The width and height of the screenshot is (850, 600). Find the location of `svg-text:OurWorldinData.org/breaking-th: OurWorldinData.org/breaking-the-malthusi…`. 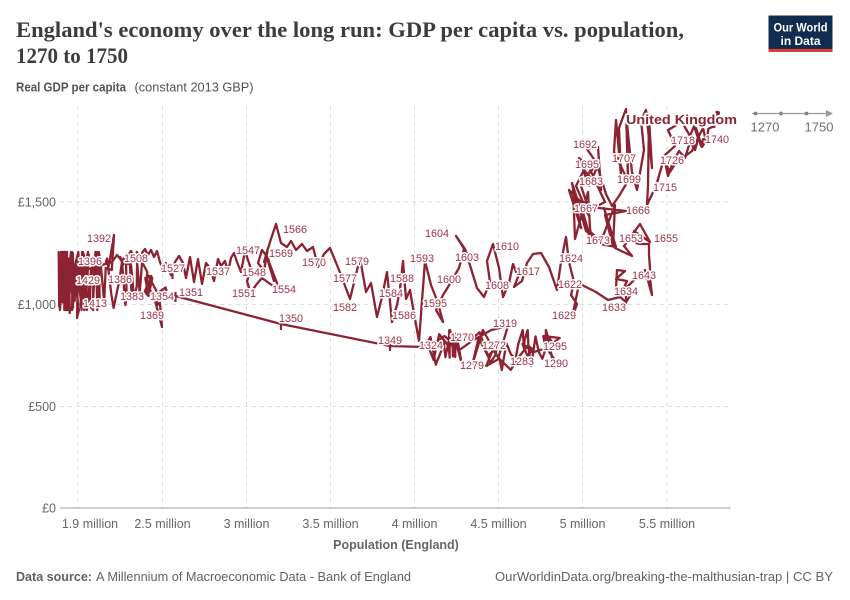

svg-text:OurWorldinData.org/breaking-th: OurWorldinData.org/breaking-the-malthusi… is located at coordinates (664, 577).